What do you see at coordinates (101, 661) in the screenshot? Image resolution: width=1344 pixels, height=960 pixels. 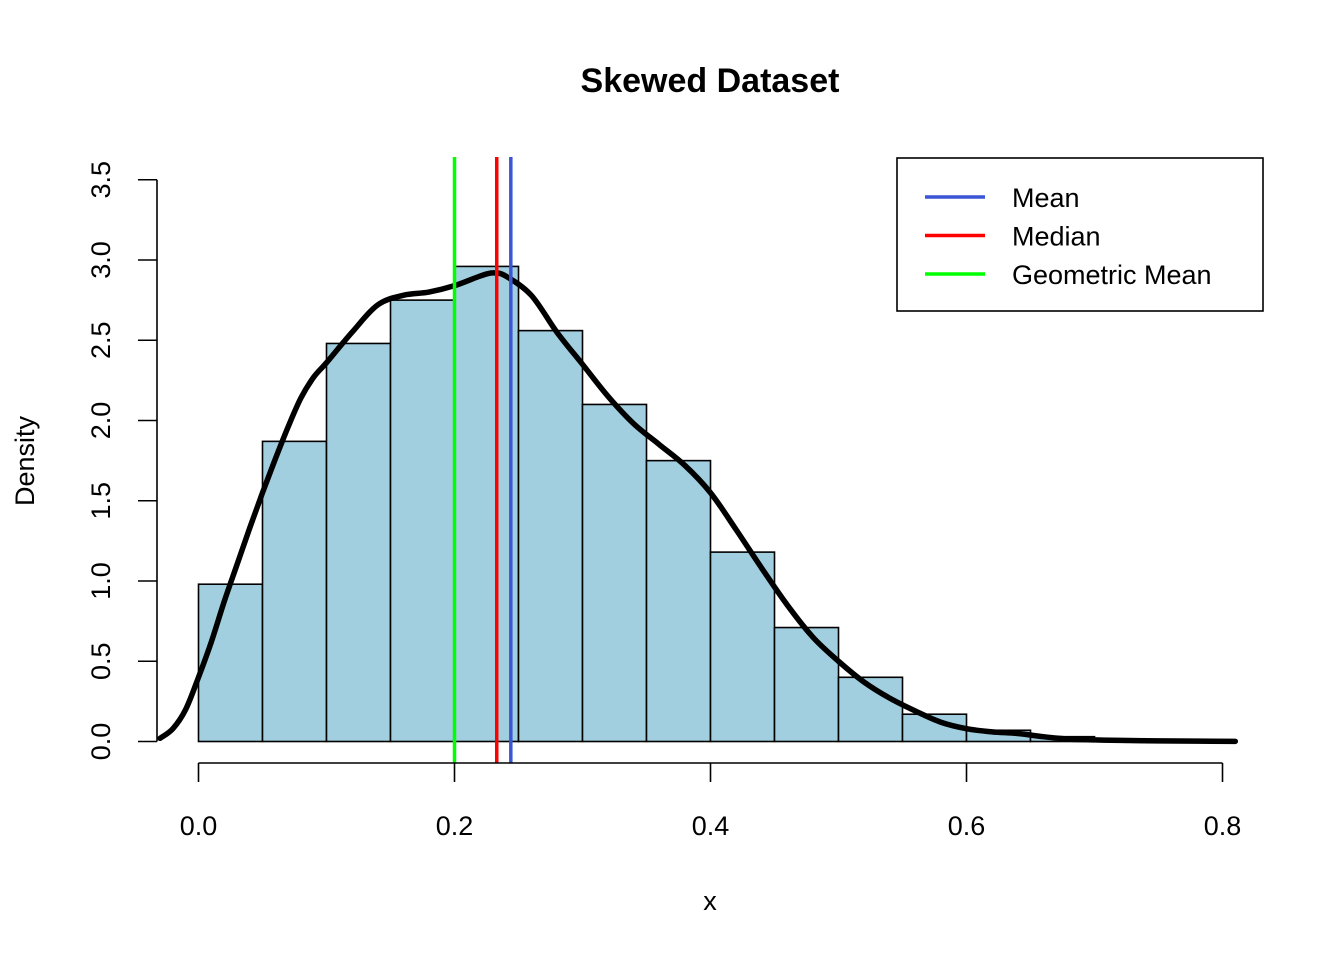 I see `y-tick-label: 0.5` at bounding box center [101, 661].